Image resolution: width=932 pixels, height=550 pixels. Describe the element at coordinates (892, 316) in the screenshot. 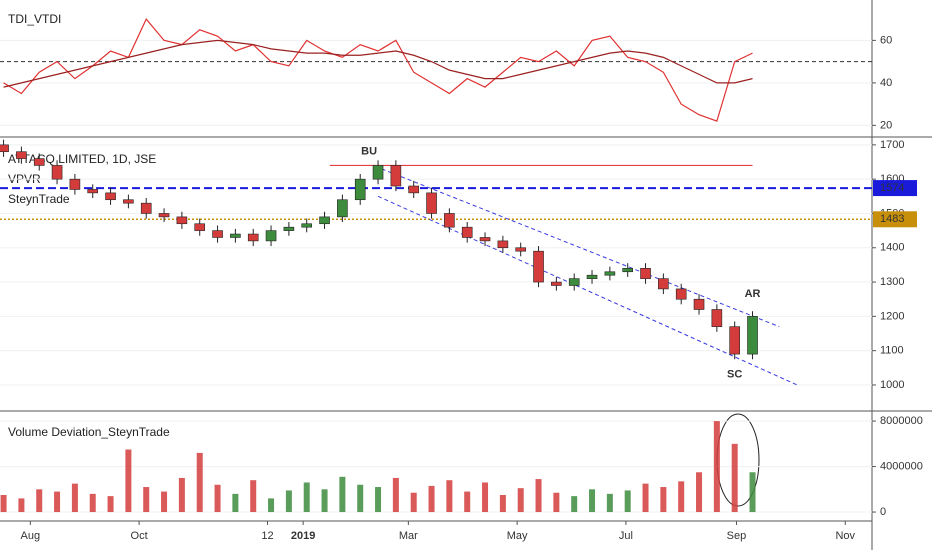

I see `y-tick-label: 1200` at that location.